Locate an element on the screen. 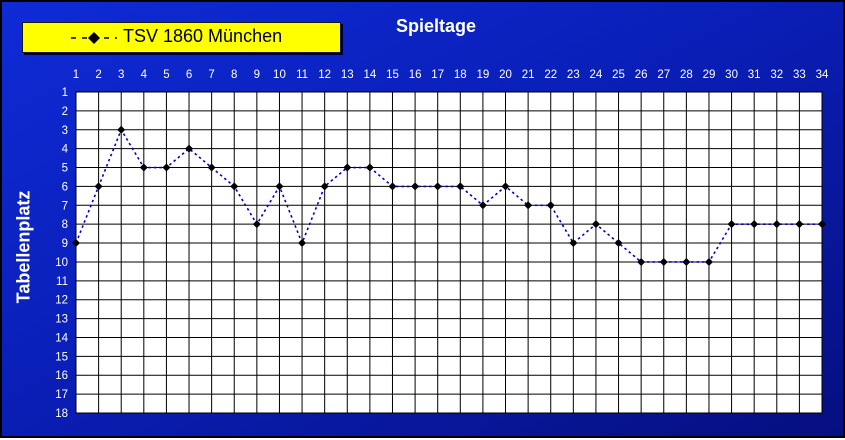 The height and width of the screenshot is (440, 845). x-tick-label: 15 is located at coordinates (392, 75).